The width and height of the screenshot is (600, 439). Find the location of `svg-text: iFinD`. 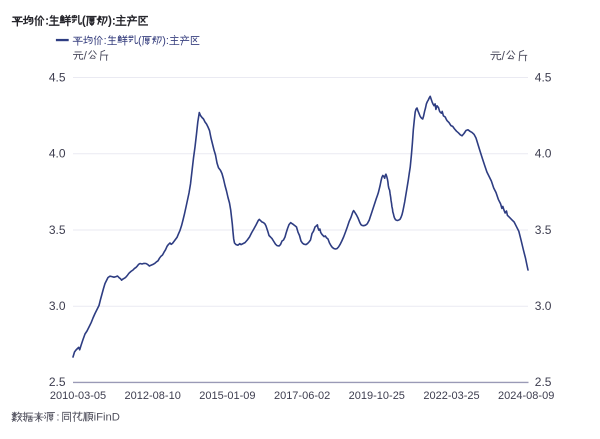

svg-text: iFinD is located at coordinates (107, 418).